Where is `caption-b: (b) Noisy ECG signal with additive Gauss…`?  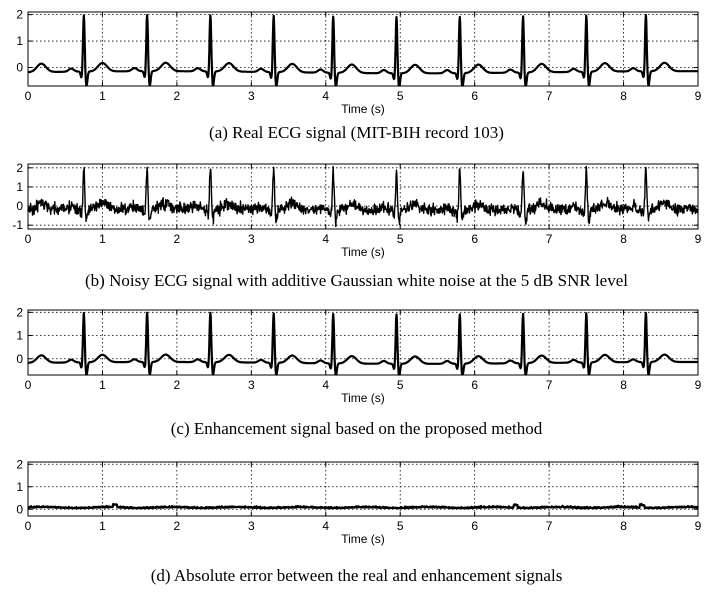
caption-b: (b) Noisy ECG signal with additive Gauss… is located at coordinates (356, 280).